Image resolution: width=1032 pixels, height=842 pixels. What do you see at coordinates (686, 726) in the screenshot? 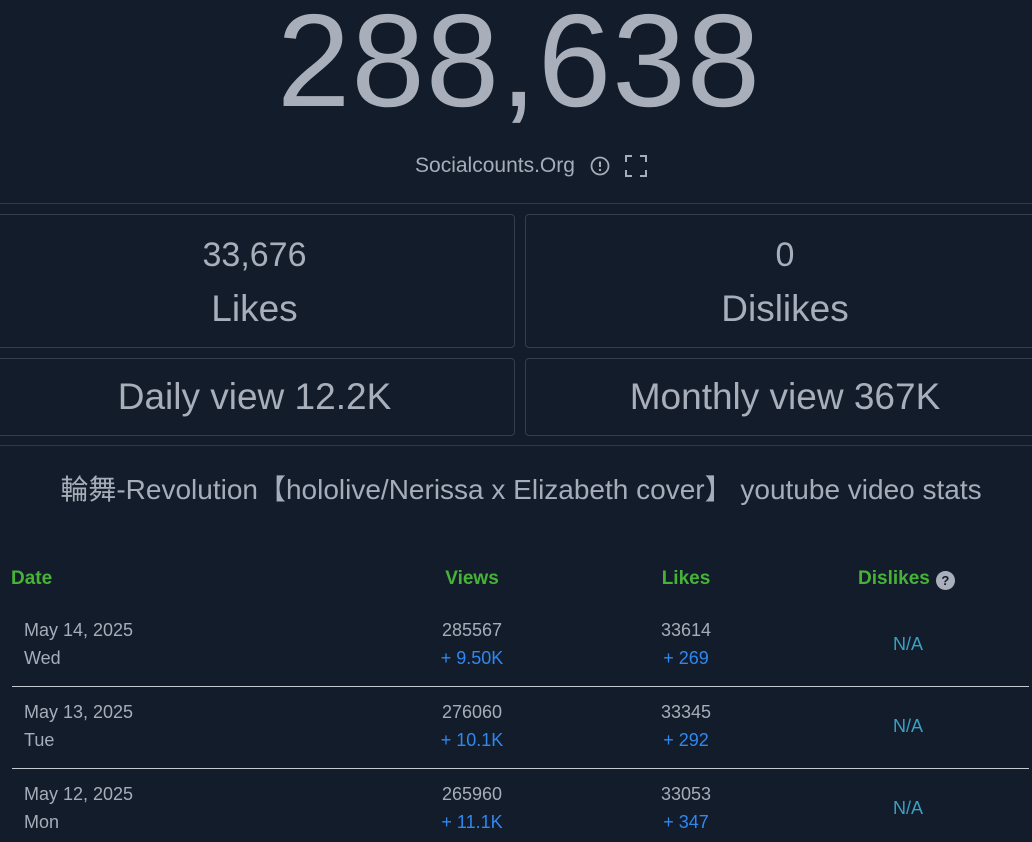
I see `row-likes: 33345 + 292` at bounding box center [686, 726].